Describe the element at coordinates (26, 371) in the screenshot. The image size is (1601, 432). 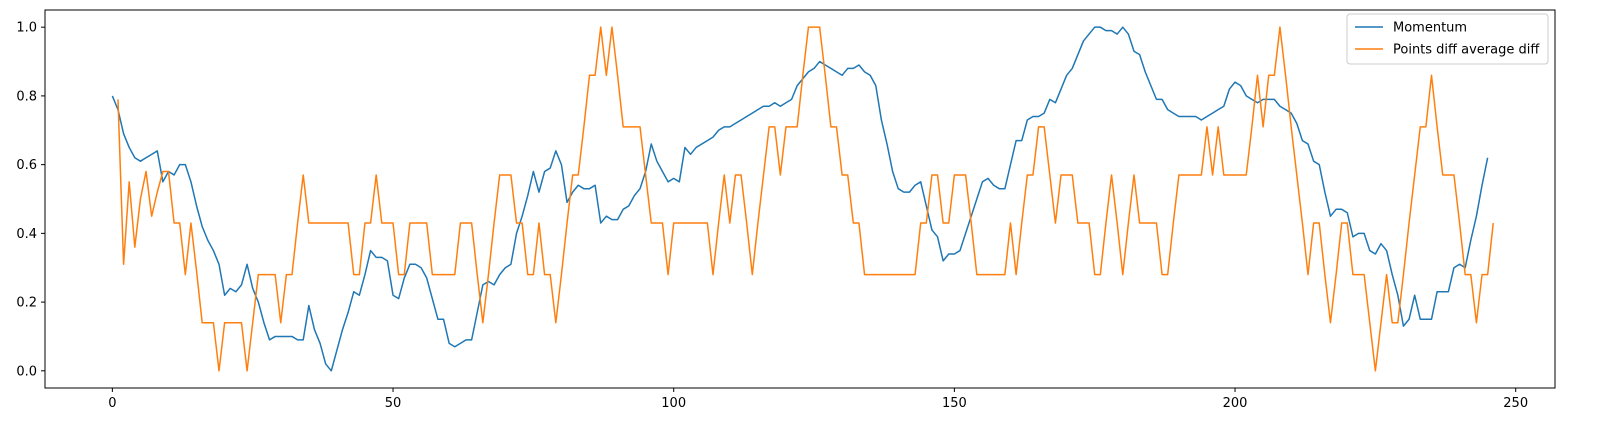
I see `y-tick-label: 0.0` at that location.